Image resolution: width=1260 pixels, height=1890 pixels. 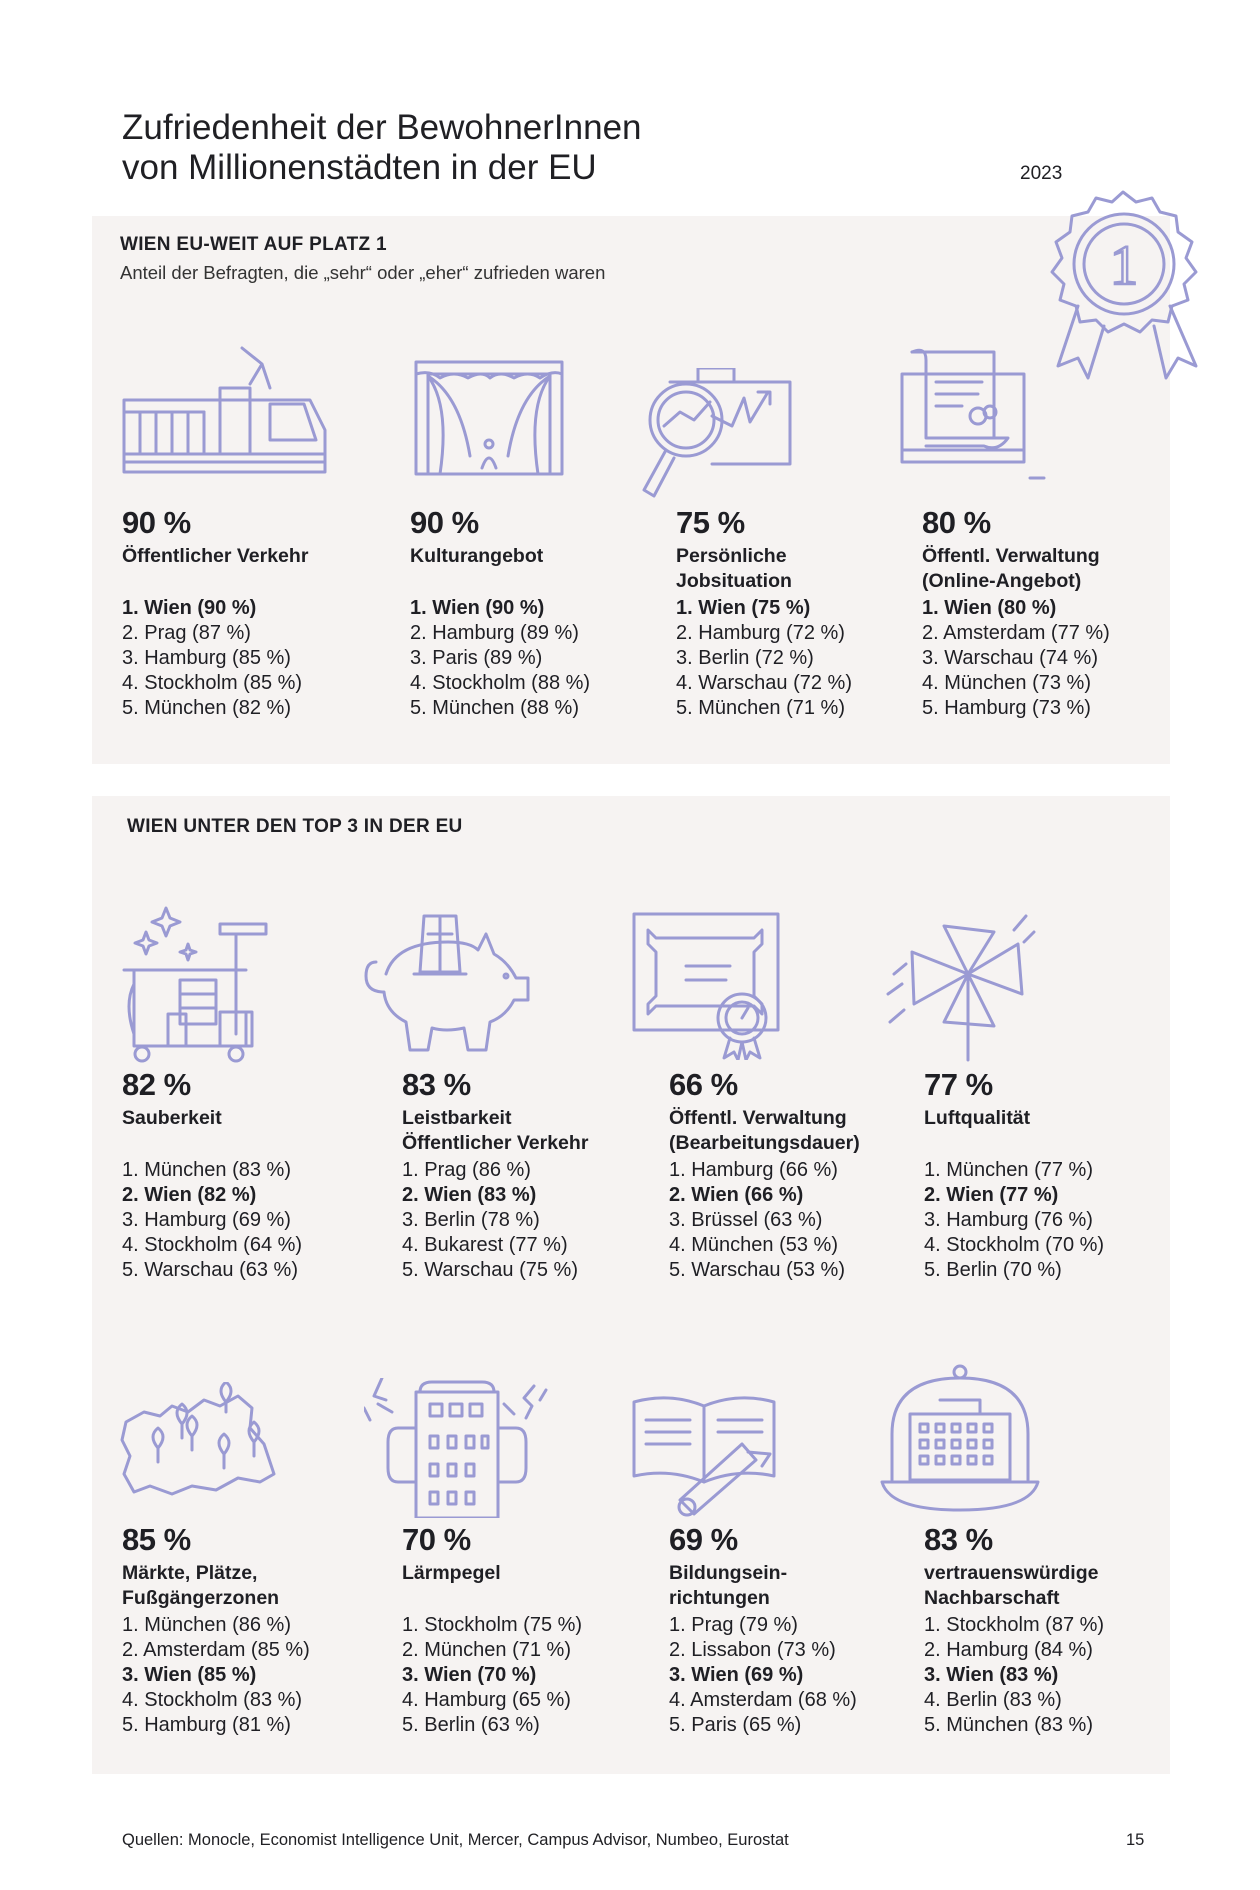 What do you see at coordinates (964, 984) in the screenshot?
I see `pinwheel-icon` at bounding box center [964, 984].